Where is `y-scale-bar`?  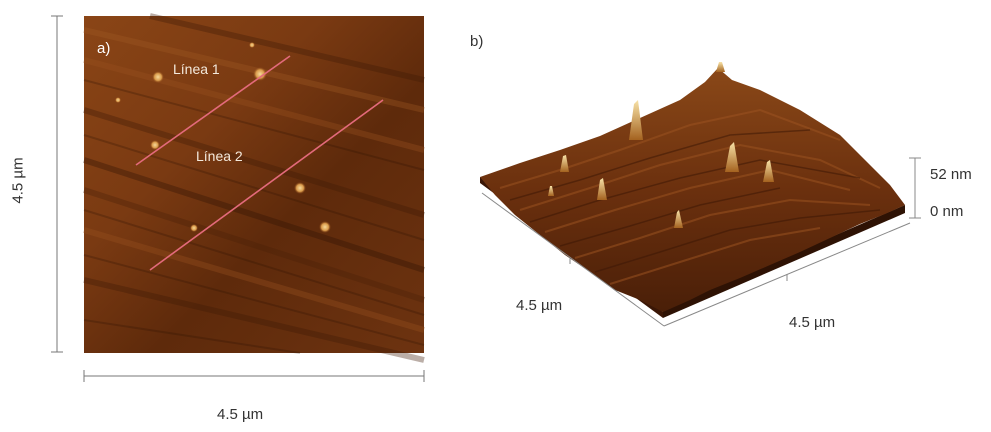 y-scale-bar is located at coordinates (57, 184).